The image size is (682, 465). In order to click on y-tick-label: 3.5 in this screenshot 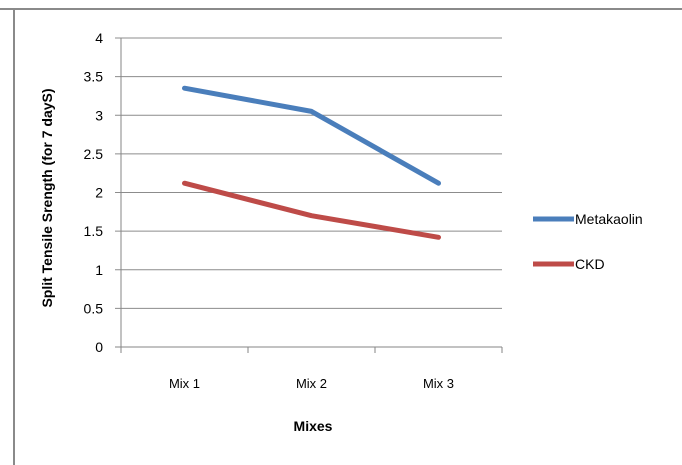, I will do `click(94, 77)`.